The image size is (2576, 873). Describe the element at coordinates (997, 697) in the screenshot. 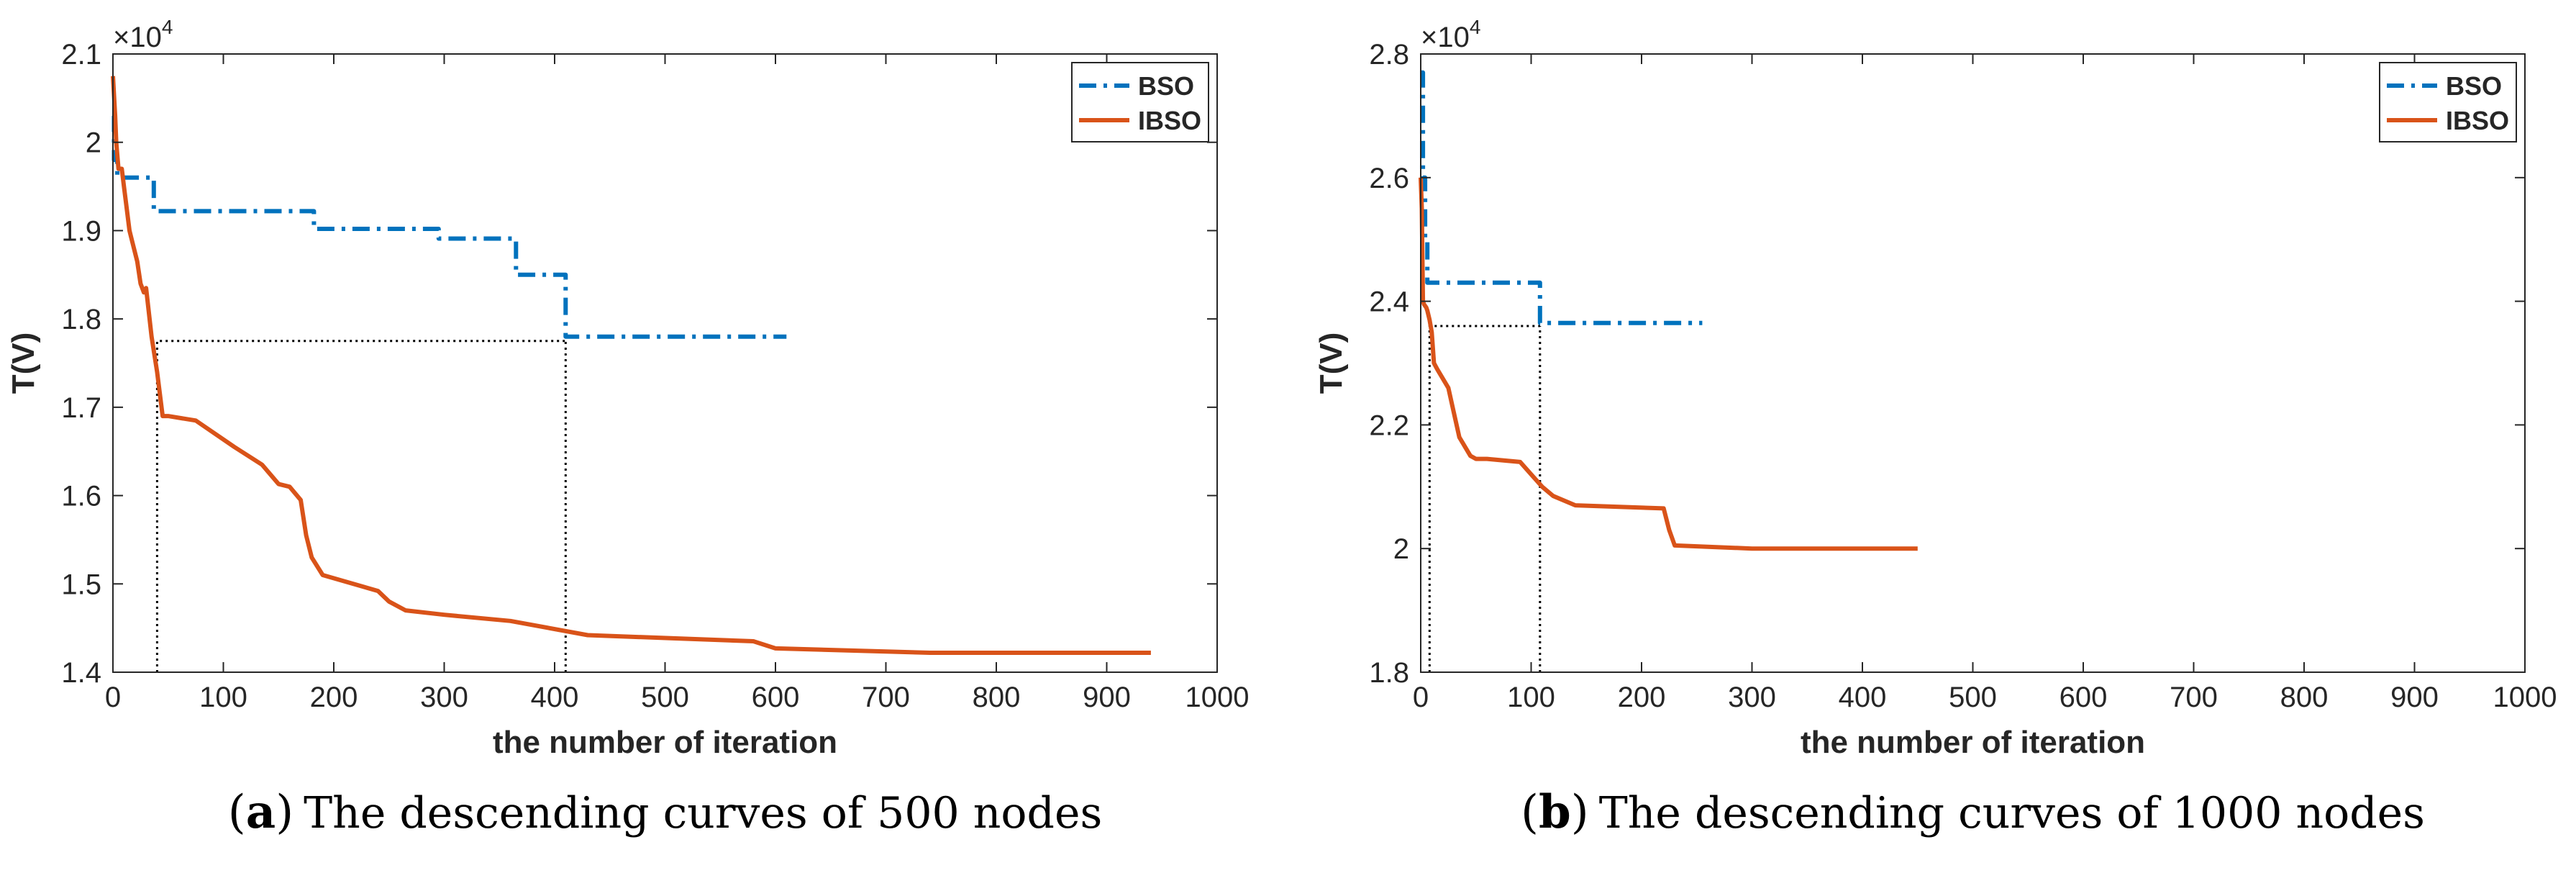

I see `panel-a-x-tick-label: 800` at that location.